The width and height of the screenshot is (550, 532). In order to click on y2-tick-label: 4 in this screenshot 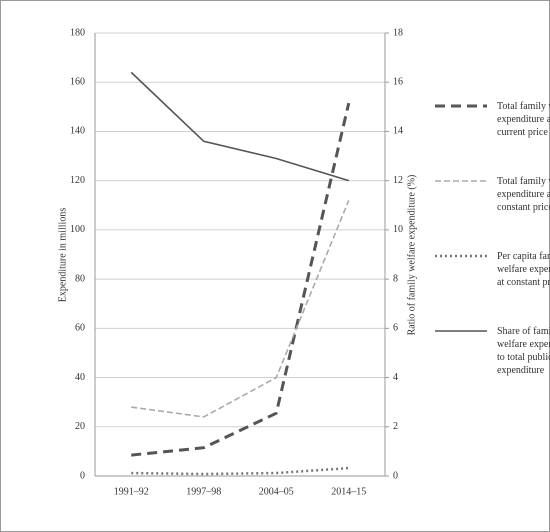, I will do `click(395, 377)`.